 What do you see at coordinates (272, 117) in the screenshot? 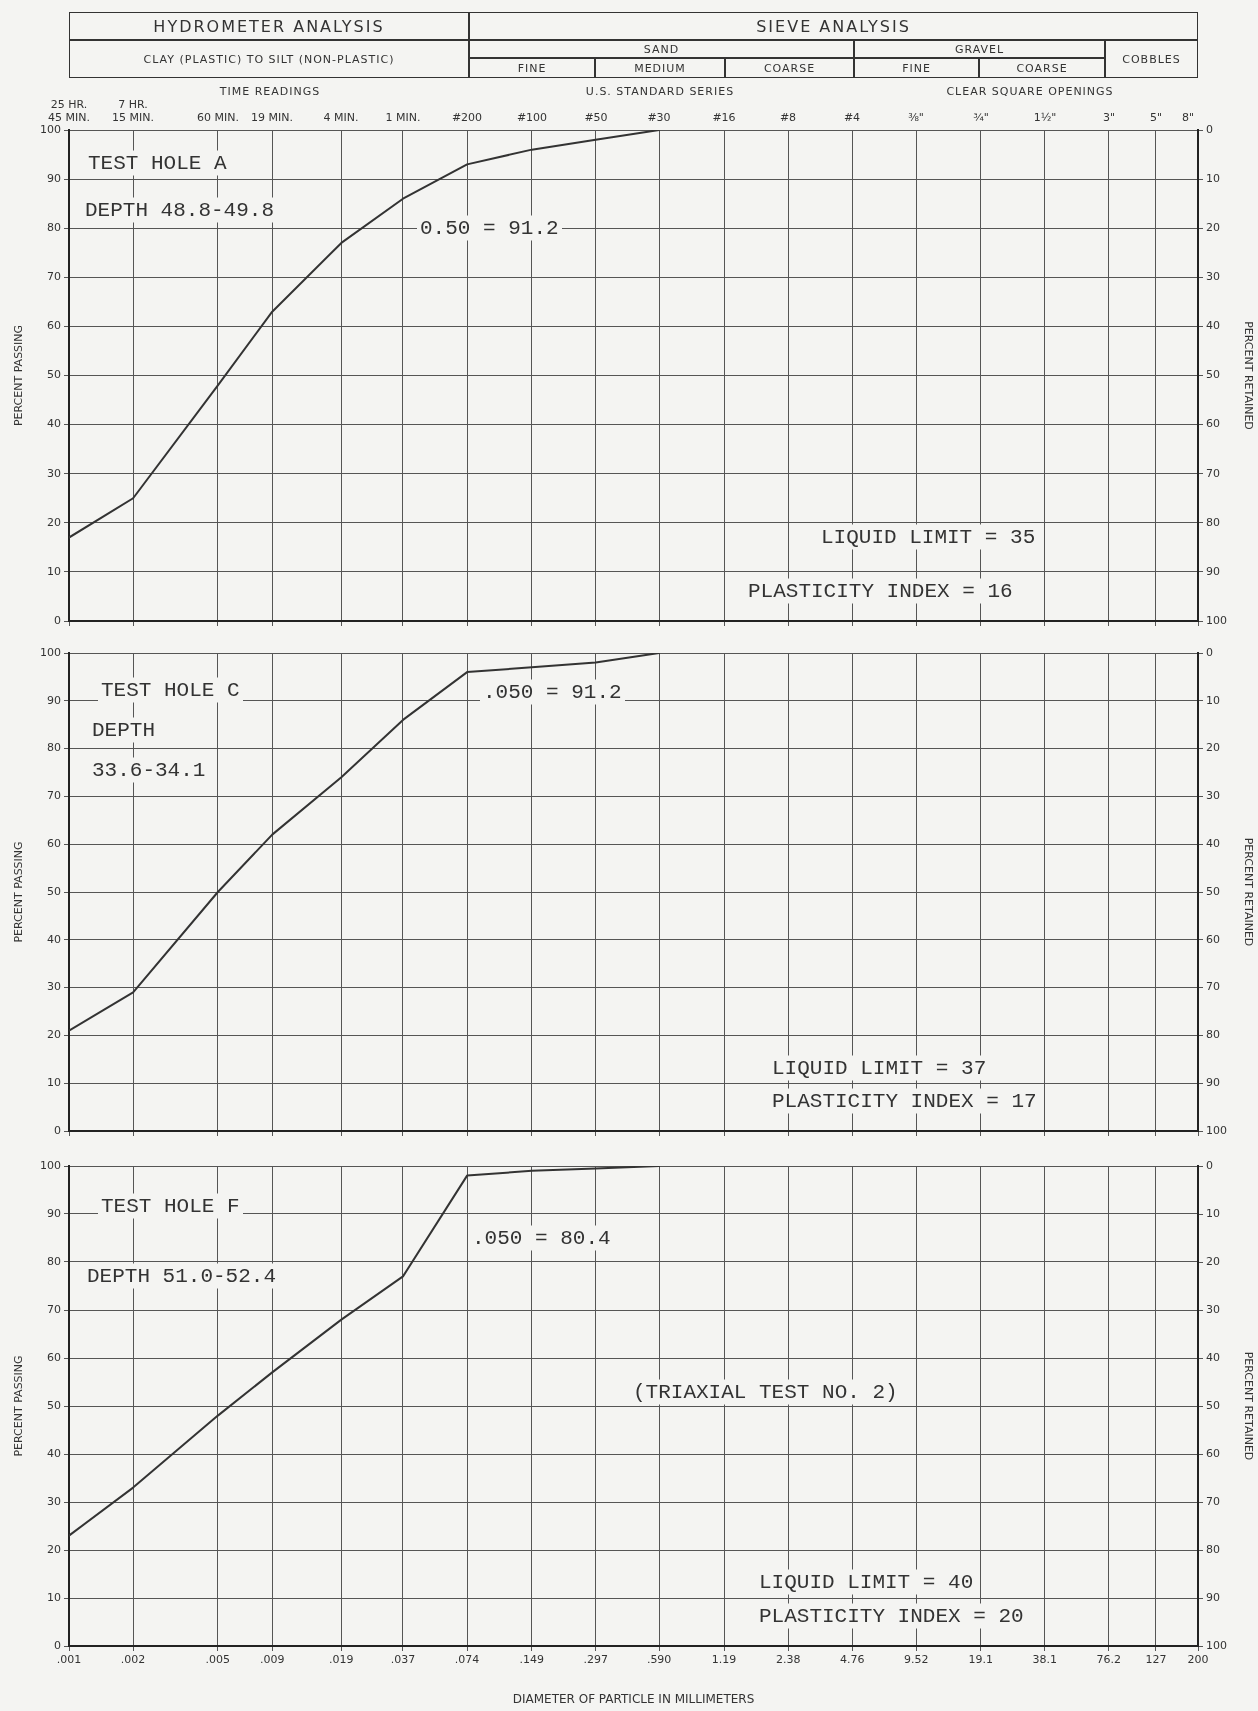
I see `text: 19 MIN.` at bounding box center [272, 117].